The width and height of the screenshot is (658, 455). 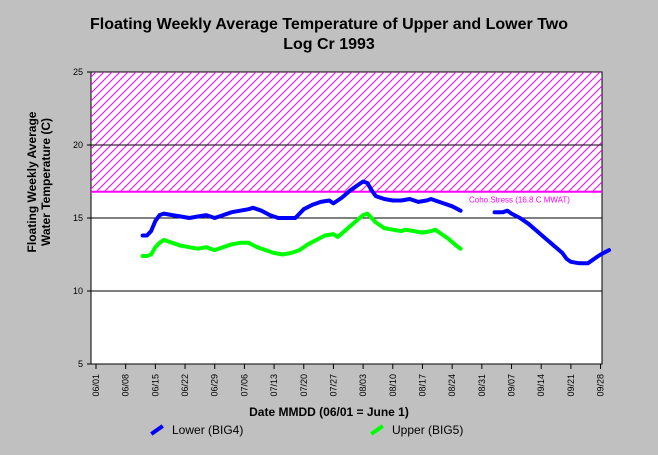 What do you see at coordinates (601, 385) in the screenshot?
I see `x-tick-label: 09/28` at bounding box center [601, 385].